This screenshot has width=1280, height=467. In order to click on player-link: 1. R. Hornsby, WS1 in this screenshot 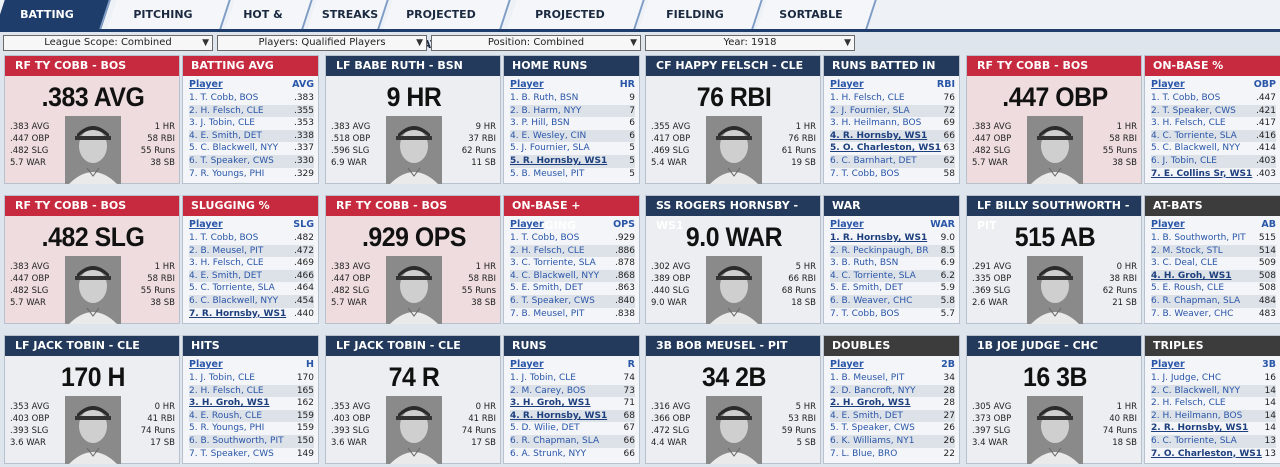, I will do `click(879, 238)`.